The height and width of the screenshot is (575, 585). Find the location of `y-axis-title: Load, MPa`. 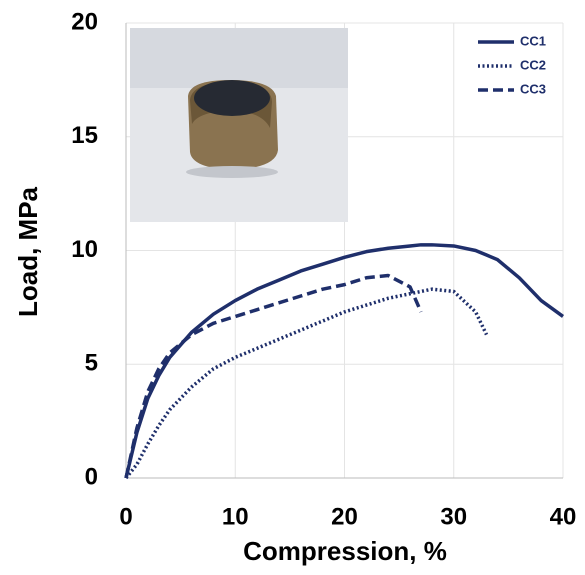

y-axis-title: Load, MPa is located at coordinates (28, 251).